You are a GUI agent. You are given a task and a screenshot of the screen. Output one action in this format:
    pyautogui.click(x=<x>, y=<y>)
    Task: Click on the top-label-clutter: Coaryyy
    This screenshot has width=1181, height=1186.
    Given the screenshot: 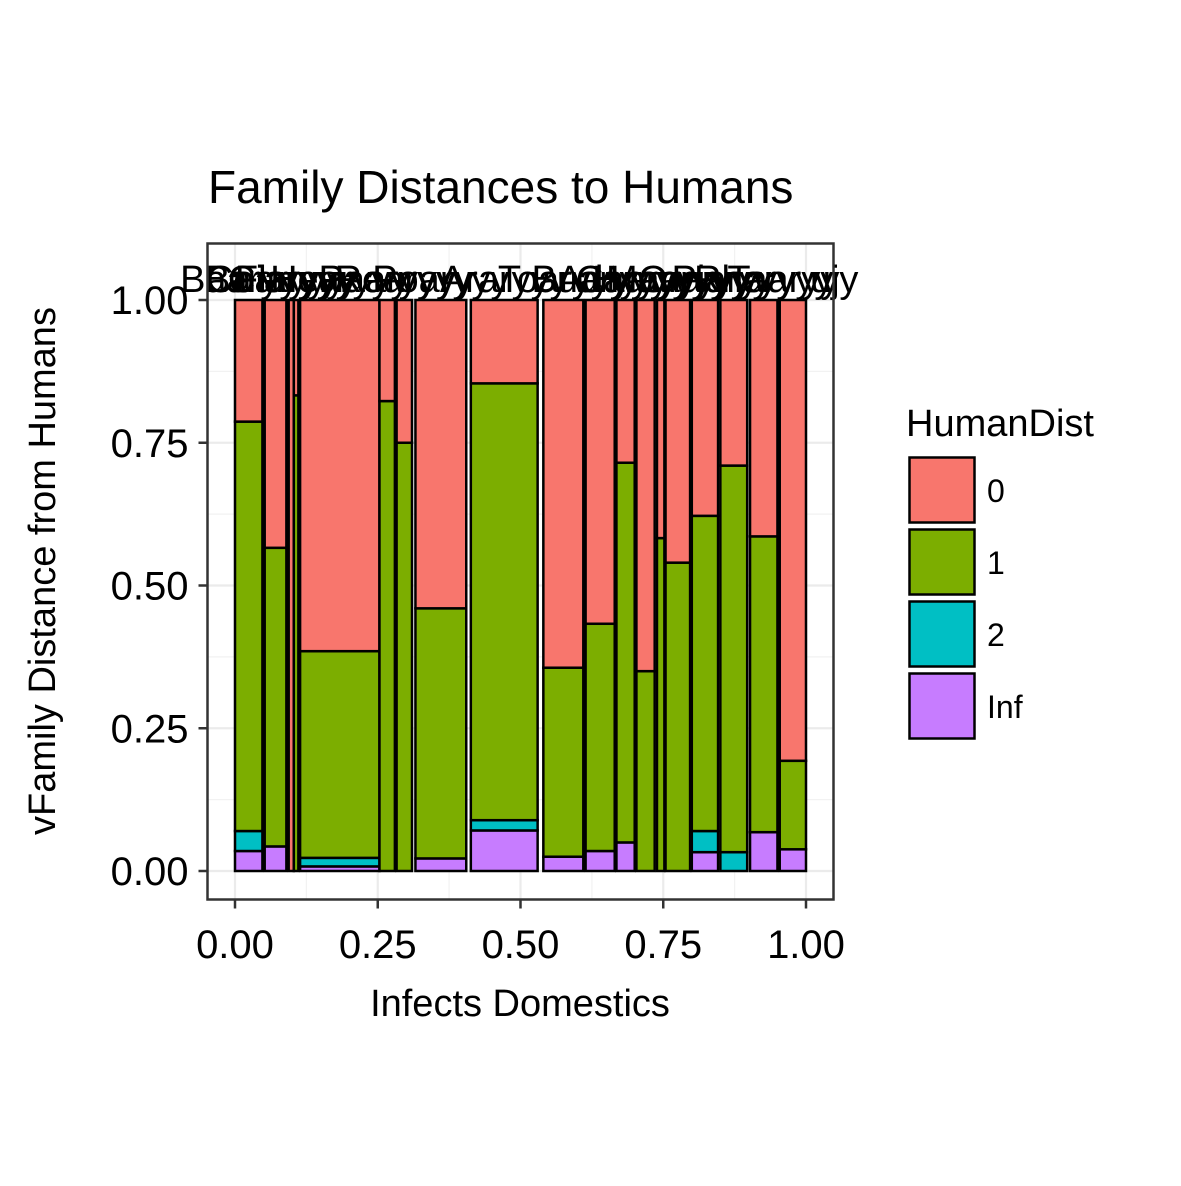 What is the action you would take?
    pyautogui.click(x=275, y=280)
    